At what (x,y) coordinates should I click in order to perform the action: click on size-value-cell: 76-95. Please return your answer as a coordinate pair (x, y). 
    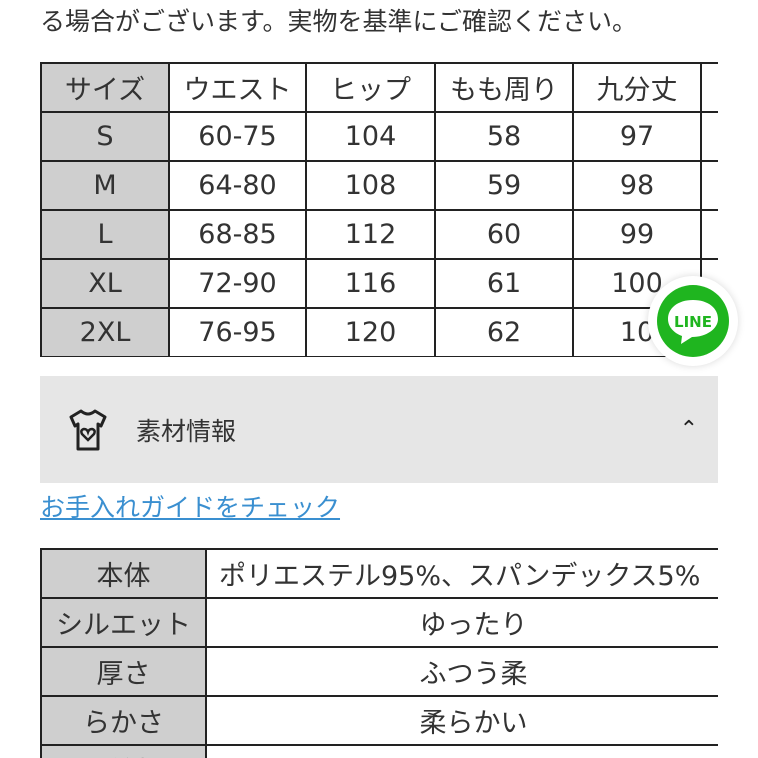
    Looking at the image, I should click on (237, 332).